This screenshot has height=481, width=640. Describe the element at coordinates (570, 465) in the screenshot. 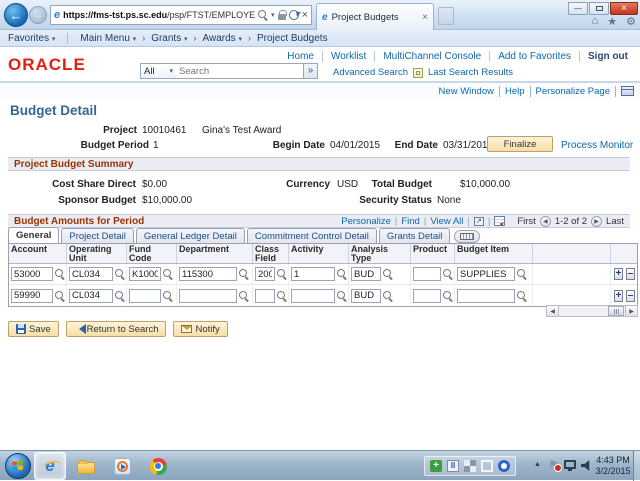

I see `network-icon` at that location.